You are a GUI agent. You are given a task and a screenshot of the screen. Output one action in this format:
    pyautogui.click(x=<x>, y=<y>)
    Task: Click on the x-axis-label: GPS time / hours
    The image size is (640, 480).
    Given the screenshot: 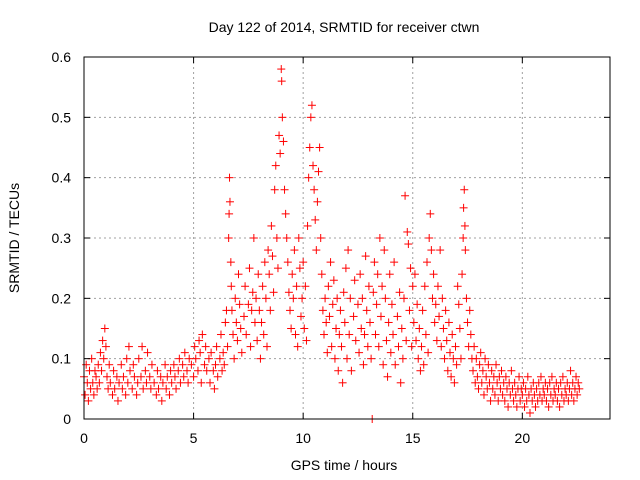 What is the action you would take?
    pyautogui.click(x=344, y=465)
    